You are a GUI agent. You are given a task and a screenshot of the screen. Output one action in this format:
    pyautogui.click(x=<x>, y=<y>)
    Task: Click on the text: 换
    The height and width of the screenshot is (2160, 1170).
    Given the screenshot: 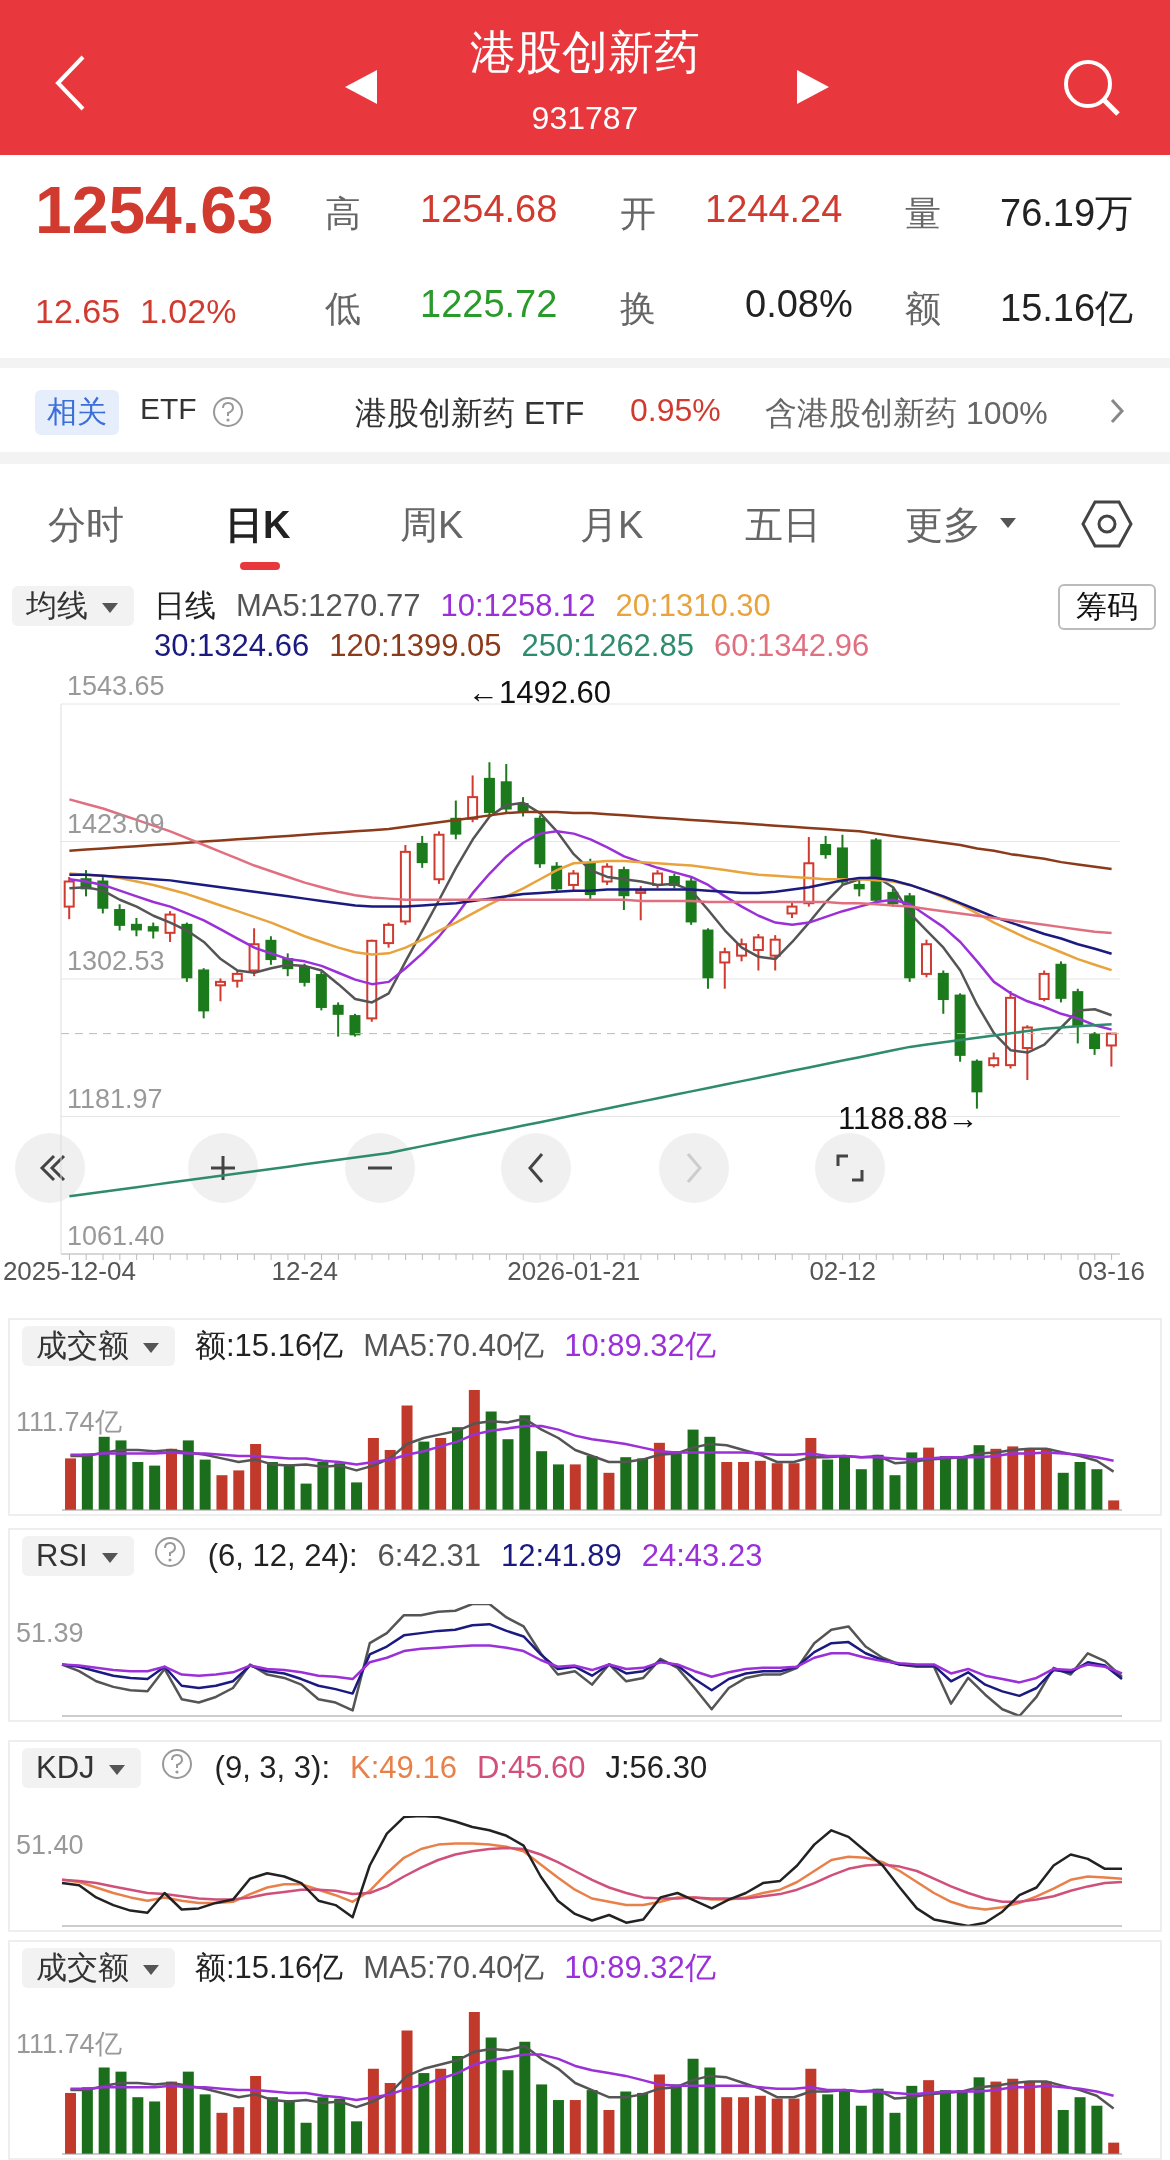 What is the action you would take?
    pyautogui.click(x=638, y=309)
    